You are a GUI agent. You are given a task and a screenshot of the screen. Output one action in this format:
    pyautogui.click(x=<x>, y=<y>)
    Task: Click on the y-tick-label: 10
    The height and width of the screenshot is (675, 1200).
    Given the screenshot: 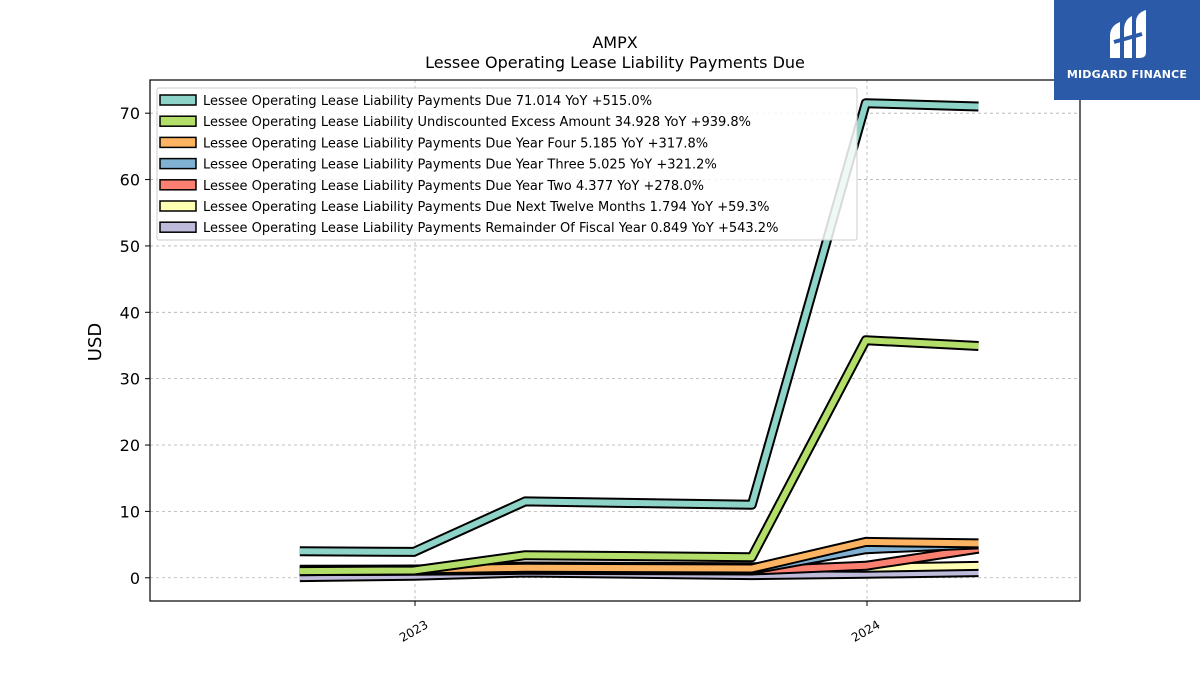 What is the action you would take?
    pyautogui.click(x=130, y=511)
    